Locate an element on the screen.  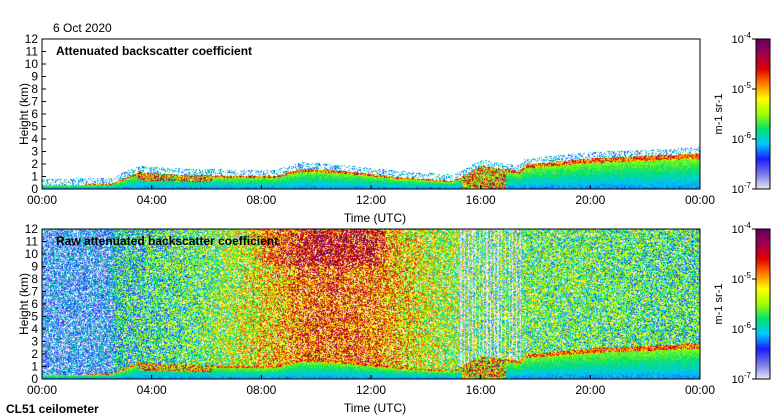
raw-backscatter-title: Raw attenuated backscatter coefficient is located at coordinates (167, 241).